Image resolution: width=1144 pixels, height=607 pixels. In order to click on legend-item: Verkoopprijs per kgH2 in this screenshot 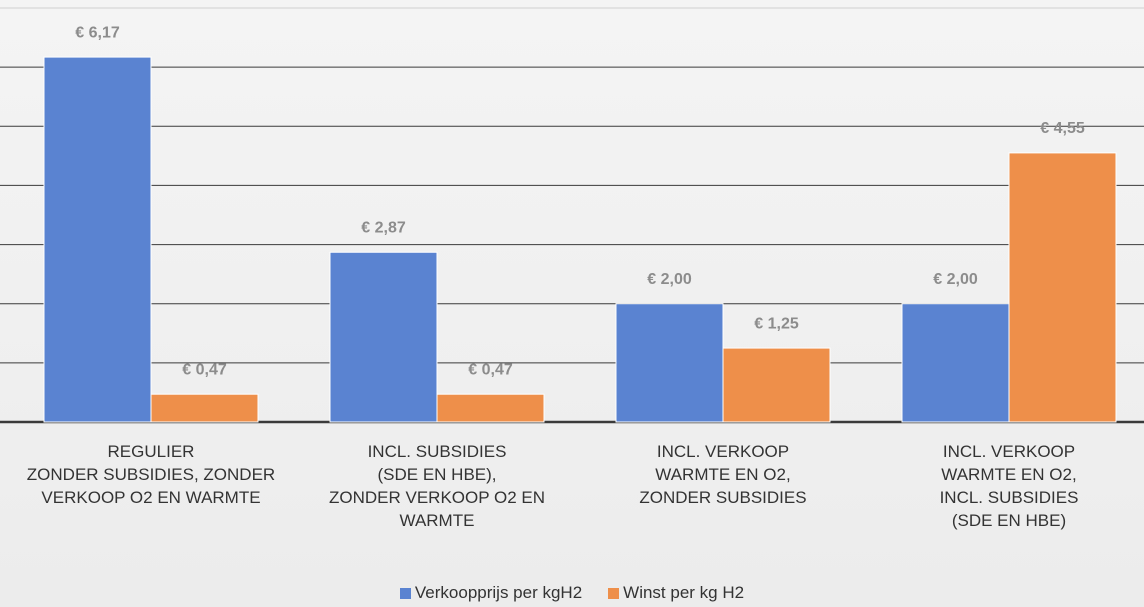, I will do `click(491, 593)`.